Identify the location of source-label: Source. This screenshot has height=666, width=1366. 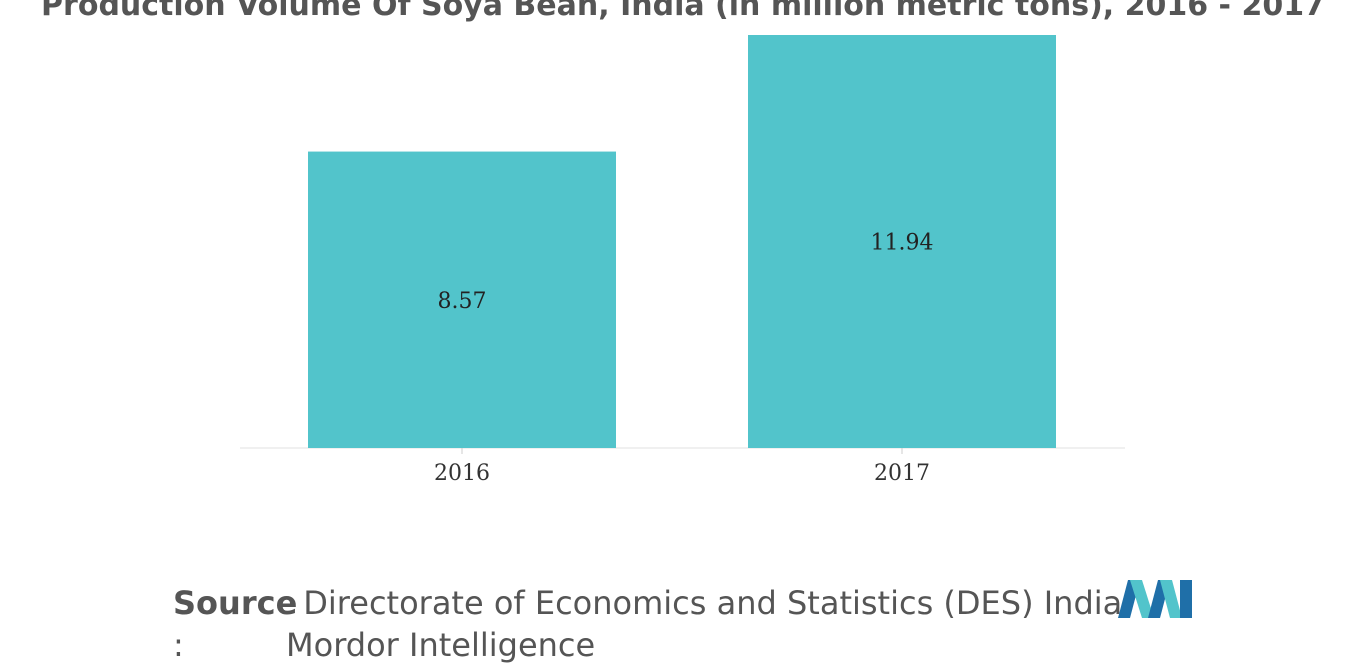
(235, 603).